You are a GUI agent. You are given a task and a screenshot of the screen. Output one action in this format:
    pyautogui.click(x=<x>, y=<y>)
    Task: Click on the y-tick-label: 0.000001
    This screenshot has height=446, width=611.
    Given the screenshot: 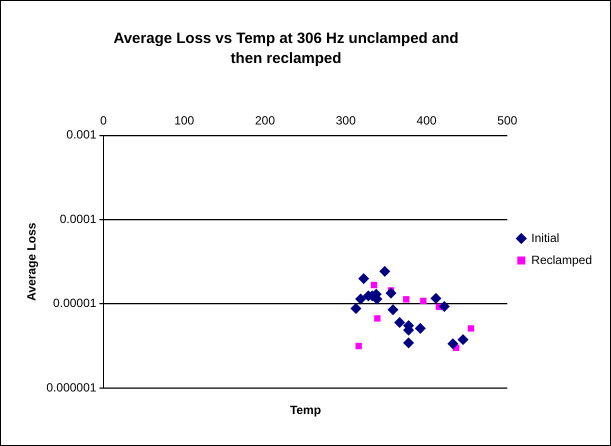 What is the action you would take?
    pyautogui.click(x=71, y=387)
    